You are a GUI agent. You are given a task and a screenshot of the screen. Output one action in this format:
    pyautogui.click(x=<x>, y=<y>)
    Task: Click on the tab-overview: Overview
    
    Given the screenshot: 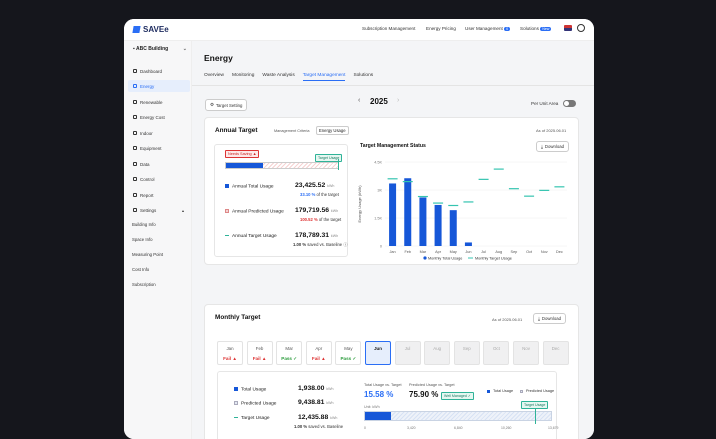 What is the action you would take?
    pyautogui.click(x=214, y=75)
    